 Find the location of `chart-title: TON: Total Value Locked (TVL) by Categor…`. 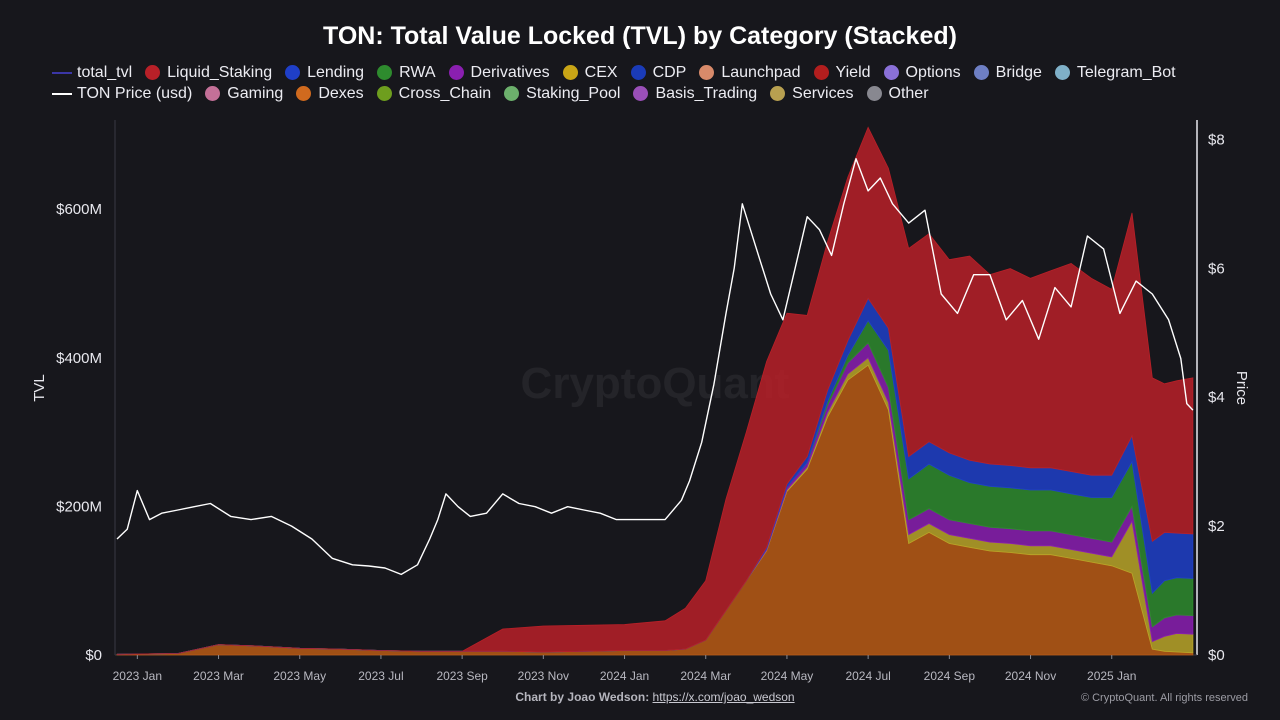

chart-title: TON: Total Value Locked (TVL) by Categor… is located at coordinates (640, 36).